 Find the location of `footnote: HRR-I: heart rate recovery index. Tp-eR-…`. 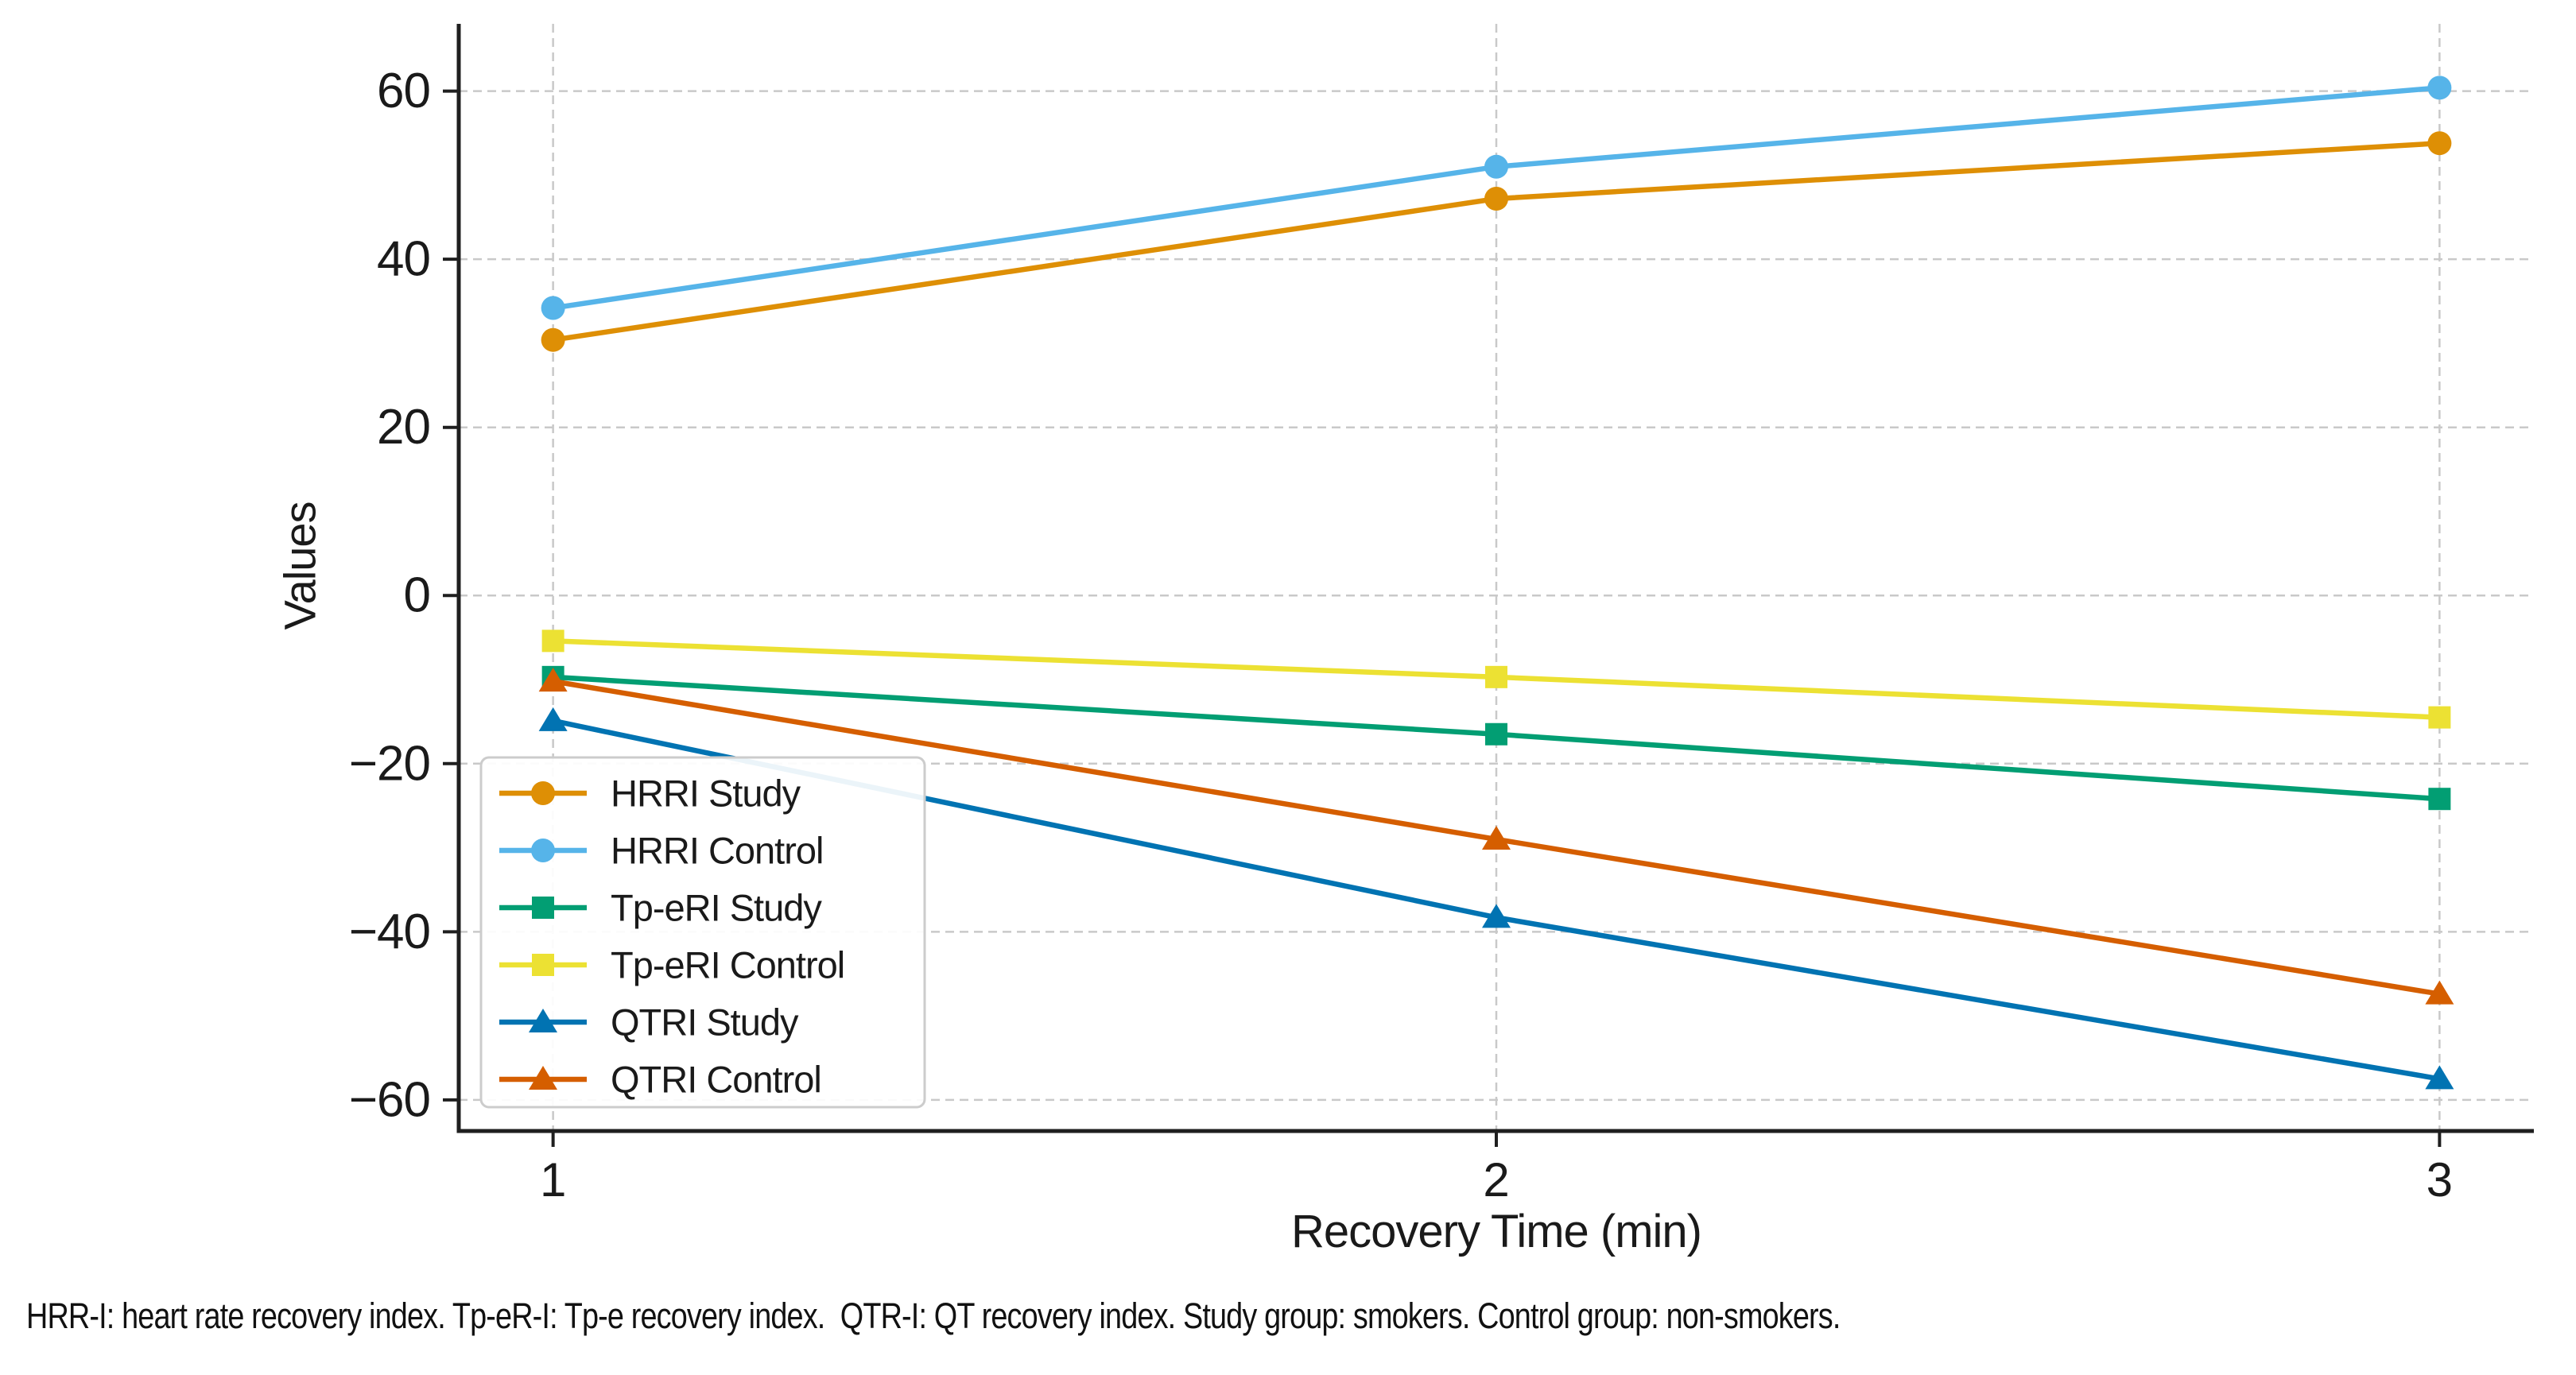

footnote: HRR-I: heart rate recovery index. Tp-eR-… is located at coordinates (933, 1316).